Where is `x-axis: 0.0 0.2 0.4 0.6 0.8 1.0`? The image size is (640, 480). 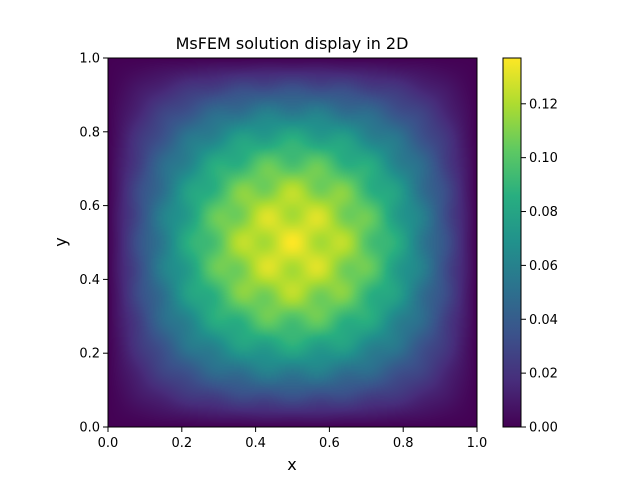 x-axis: 0.0 0.2 0.4 0.6 0.8 1.0 is located at coordinates (293, 439).